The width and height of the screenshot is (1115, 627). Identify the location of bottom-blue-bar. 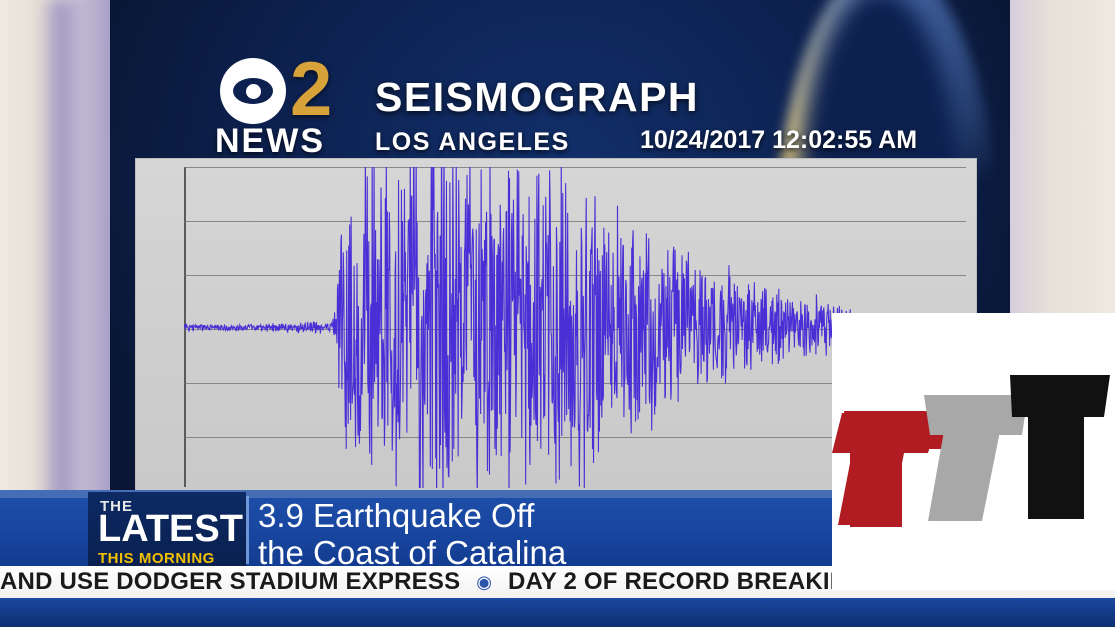
(557, 612).